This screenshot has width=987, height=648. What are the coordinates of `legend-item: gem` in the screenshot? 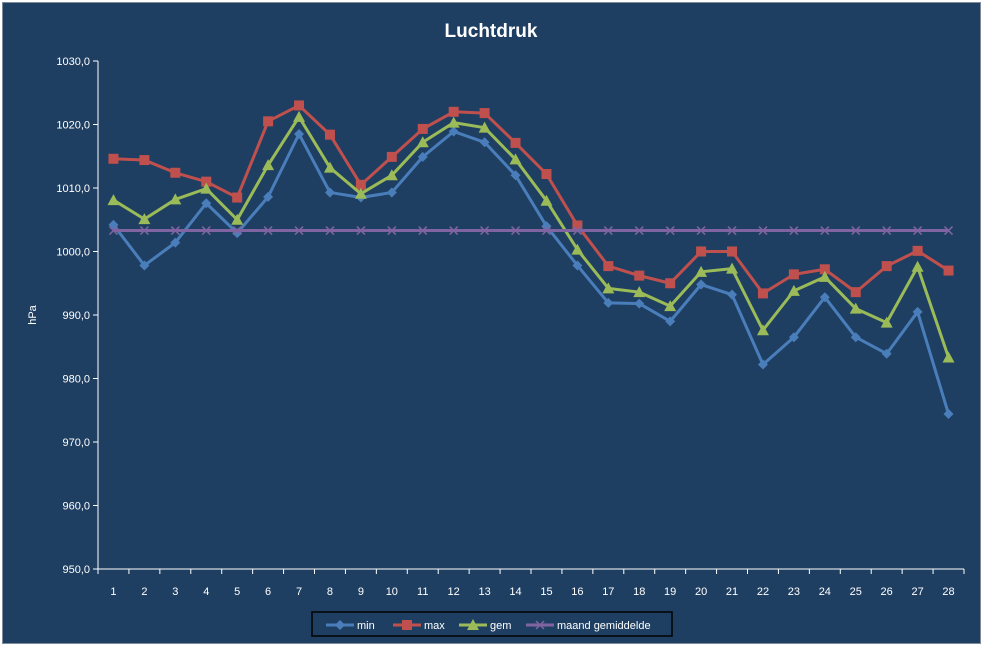 It's located at (485, 625).